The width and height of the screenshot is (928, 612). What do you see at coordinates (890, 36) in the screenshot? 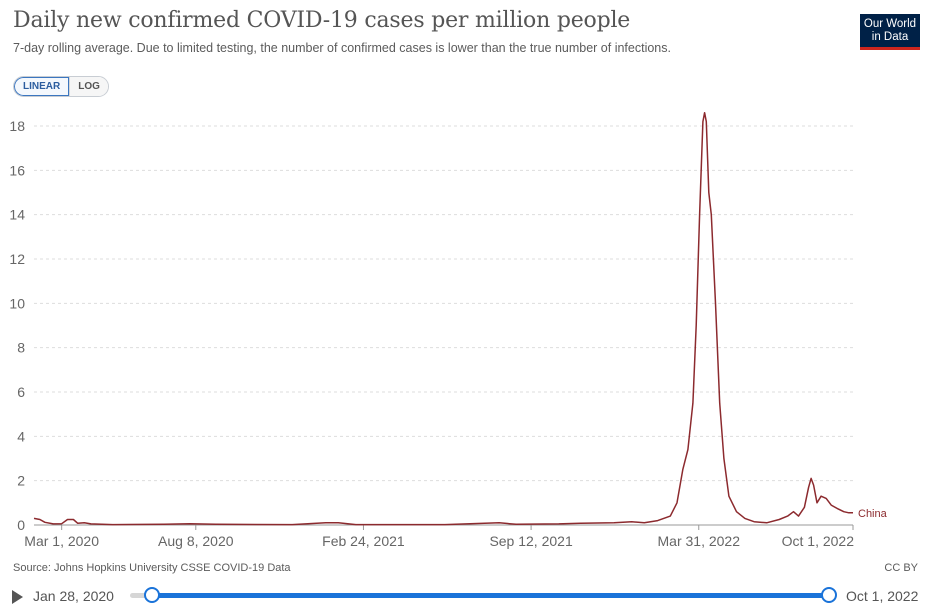
I see `logo-line-2: in Data` at bounding box center [890, 36].